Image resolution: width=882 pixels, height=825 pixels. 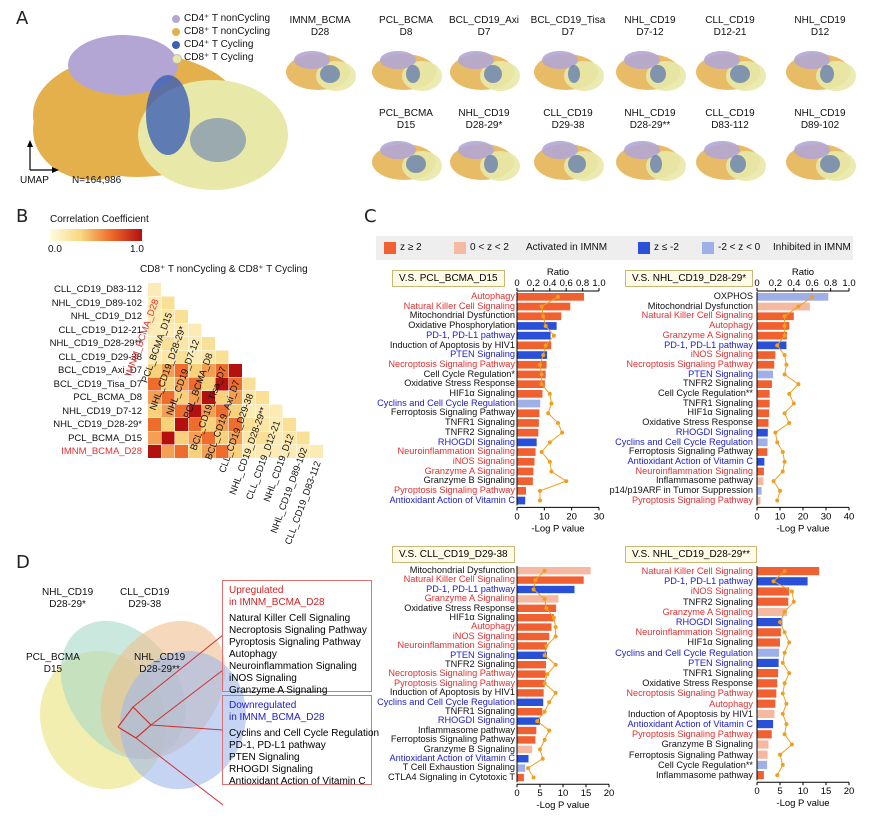 What do you see at coordinates (694, 470) in the screenshot?
I see `chart-category-label: Neuroinflammation Signaling` at bounding box center [694, 470].